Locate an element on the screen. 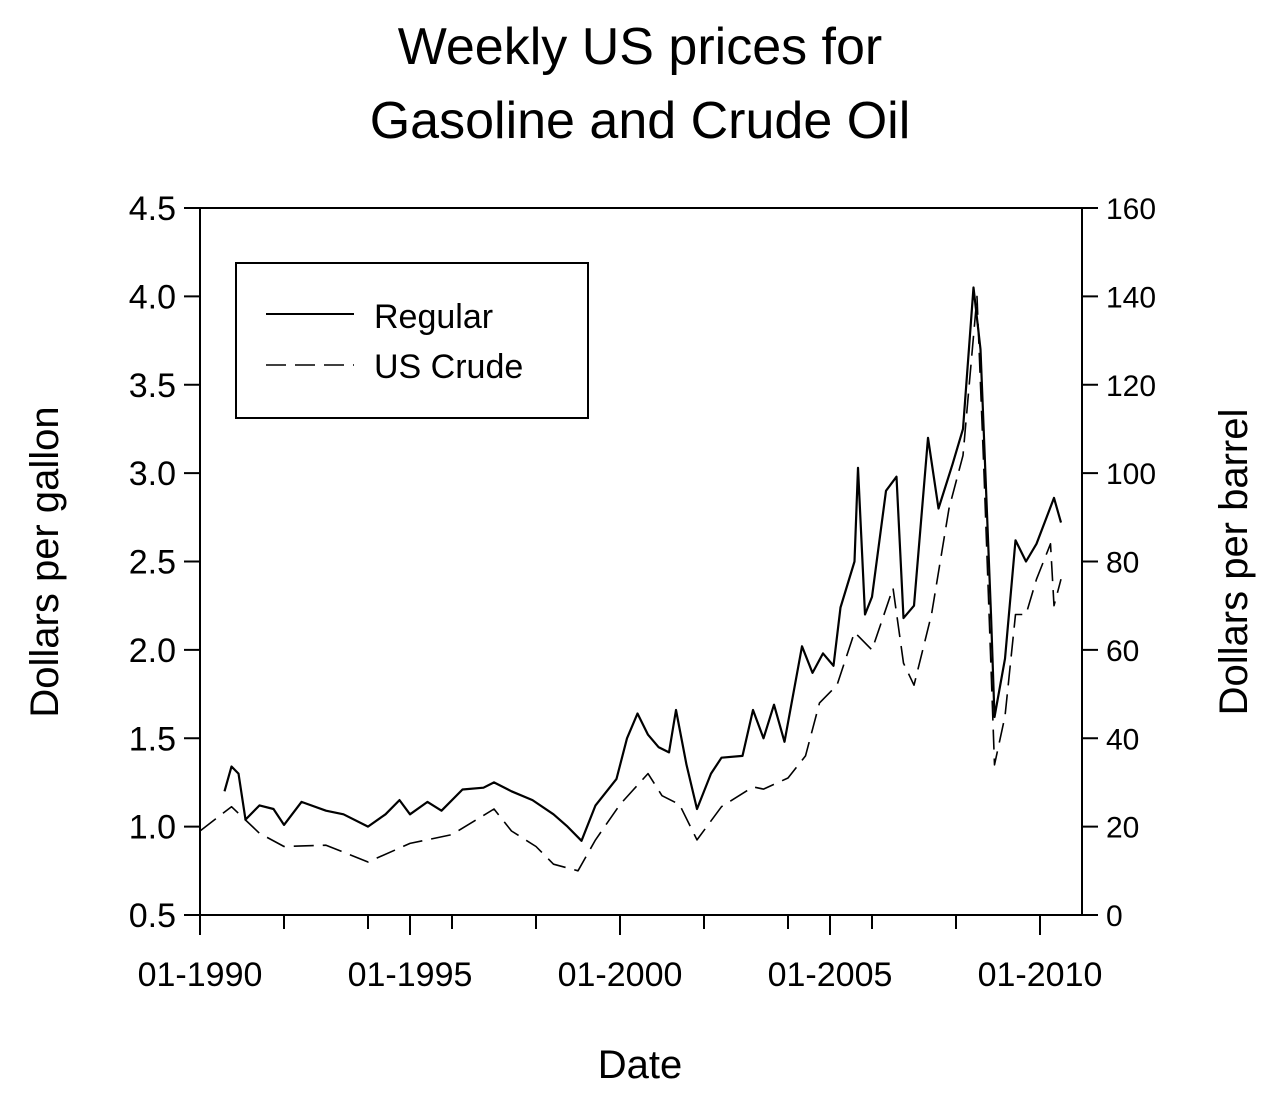  right-tick-label: 40 is located at coordinates (1122, 739).